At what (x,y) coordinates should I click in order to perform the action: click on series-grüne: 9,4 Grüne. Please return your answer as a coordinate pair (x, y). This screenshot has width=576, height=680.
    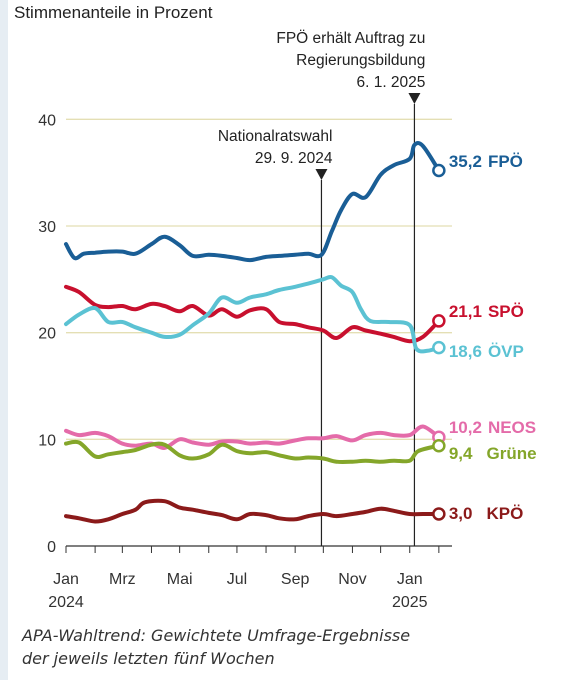
    Looking at the image, I should click on (300, 451).